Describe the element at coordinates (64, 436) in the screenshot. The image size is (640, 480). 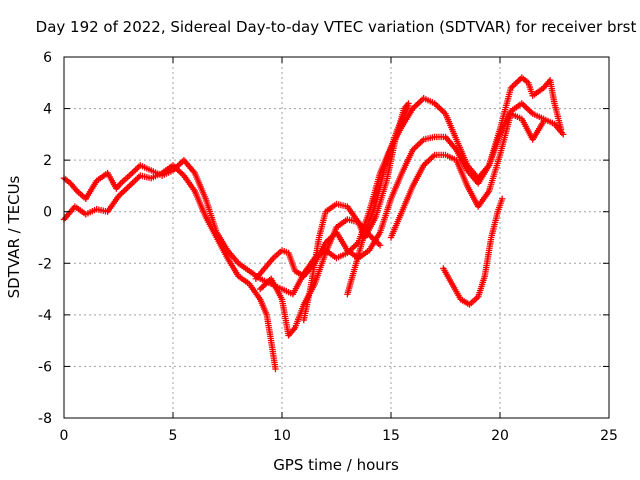
I see `x-tick-label: 0` at that location.